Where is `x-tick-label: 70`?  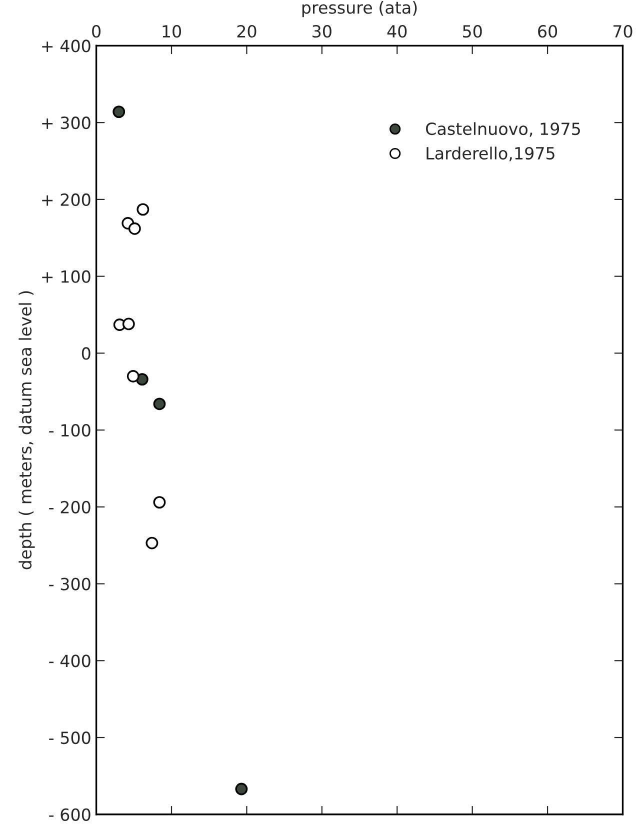 x-tick-label: 70 is located at coordinates (623, 31).